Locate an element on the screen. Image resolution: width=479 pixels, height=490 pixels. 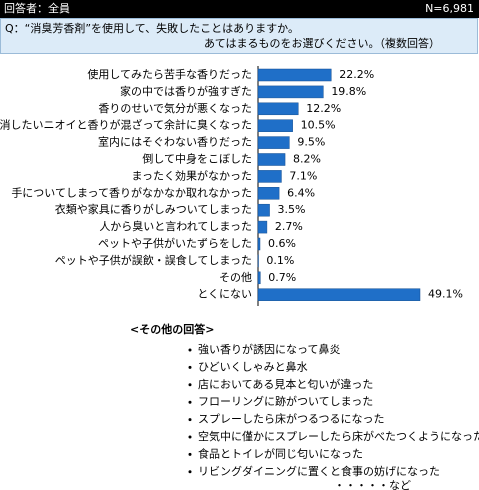
category-label: とくにない is located at coordinates (224, 294).